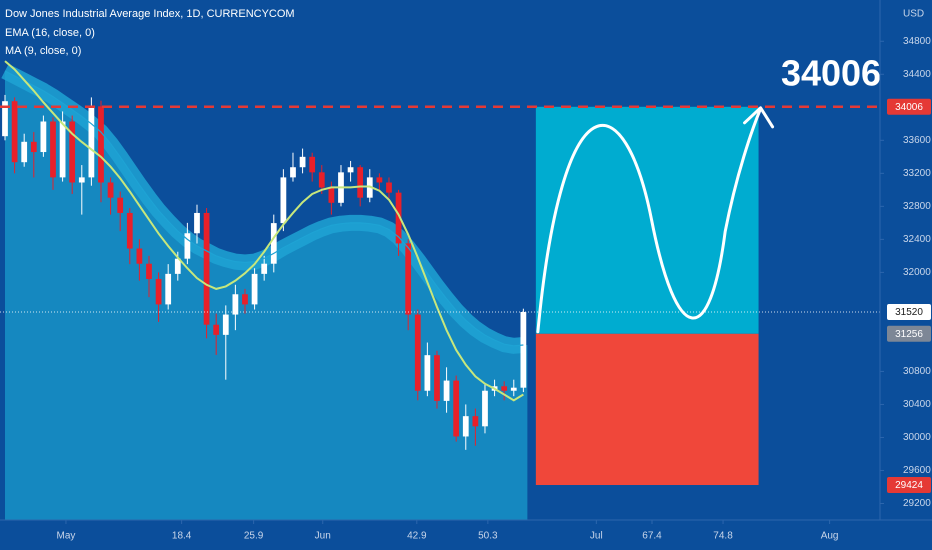 This screenshot has height=550, width=932. What do you see at coordinates (647, 409) in the screenshot?
I see `loss-zone` at bounding box center [647, 409].